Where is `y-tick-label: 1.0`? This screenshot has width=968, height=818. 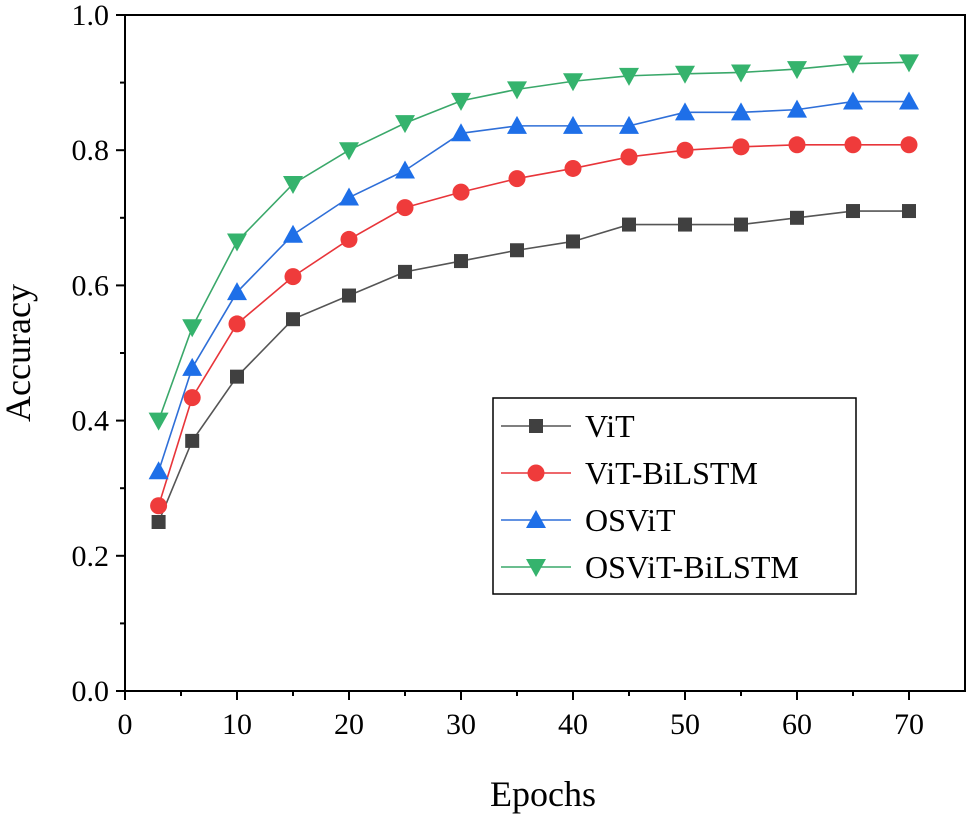 y-tick-label: 1.0 is located at coordinates (91, 16).